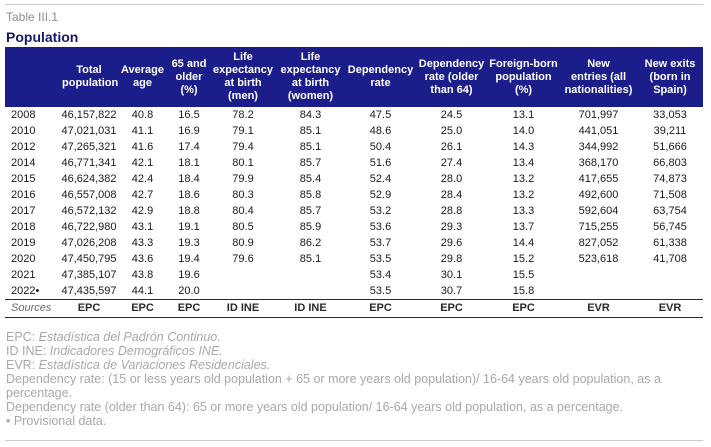  I want to click on table-cell: 40.8, so click(142, 115).